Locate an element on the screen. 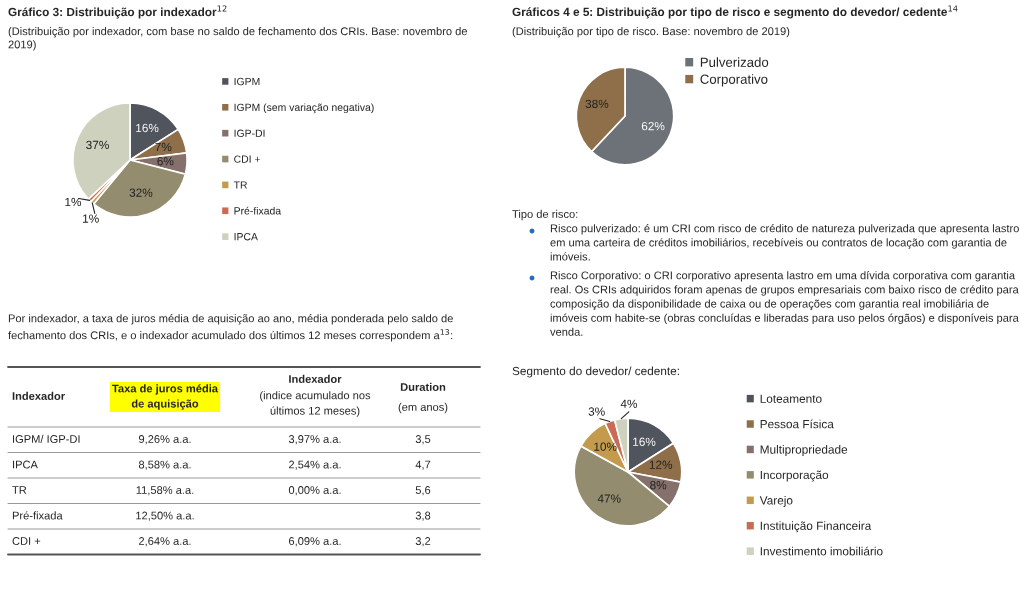 The image size is (1020, 595). chart-title: Segmento do devedor/ cedente: is located at coordinates (595, 372).